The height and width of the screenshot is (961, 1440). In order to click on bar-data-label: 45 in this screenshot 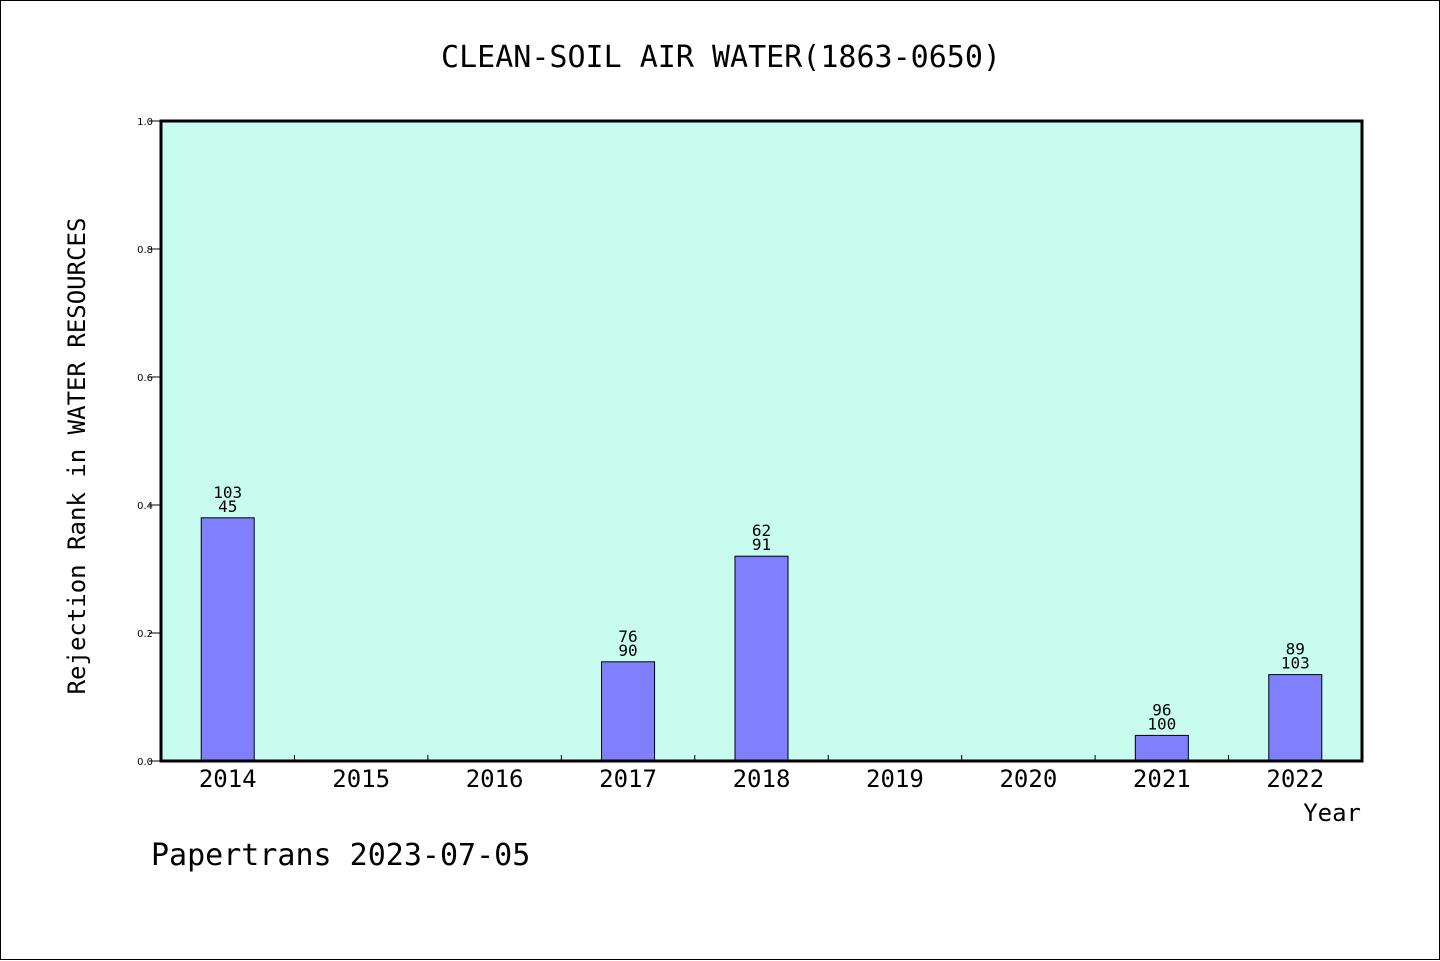, I will do `click(227, 506)`.